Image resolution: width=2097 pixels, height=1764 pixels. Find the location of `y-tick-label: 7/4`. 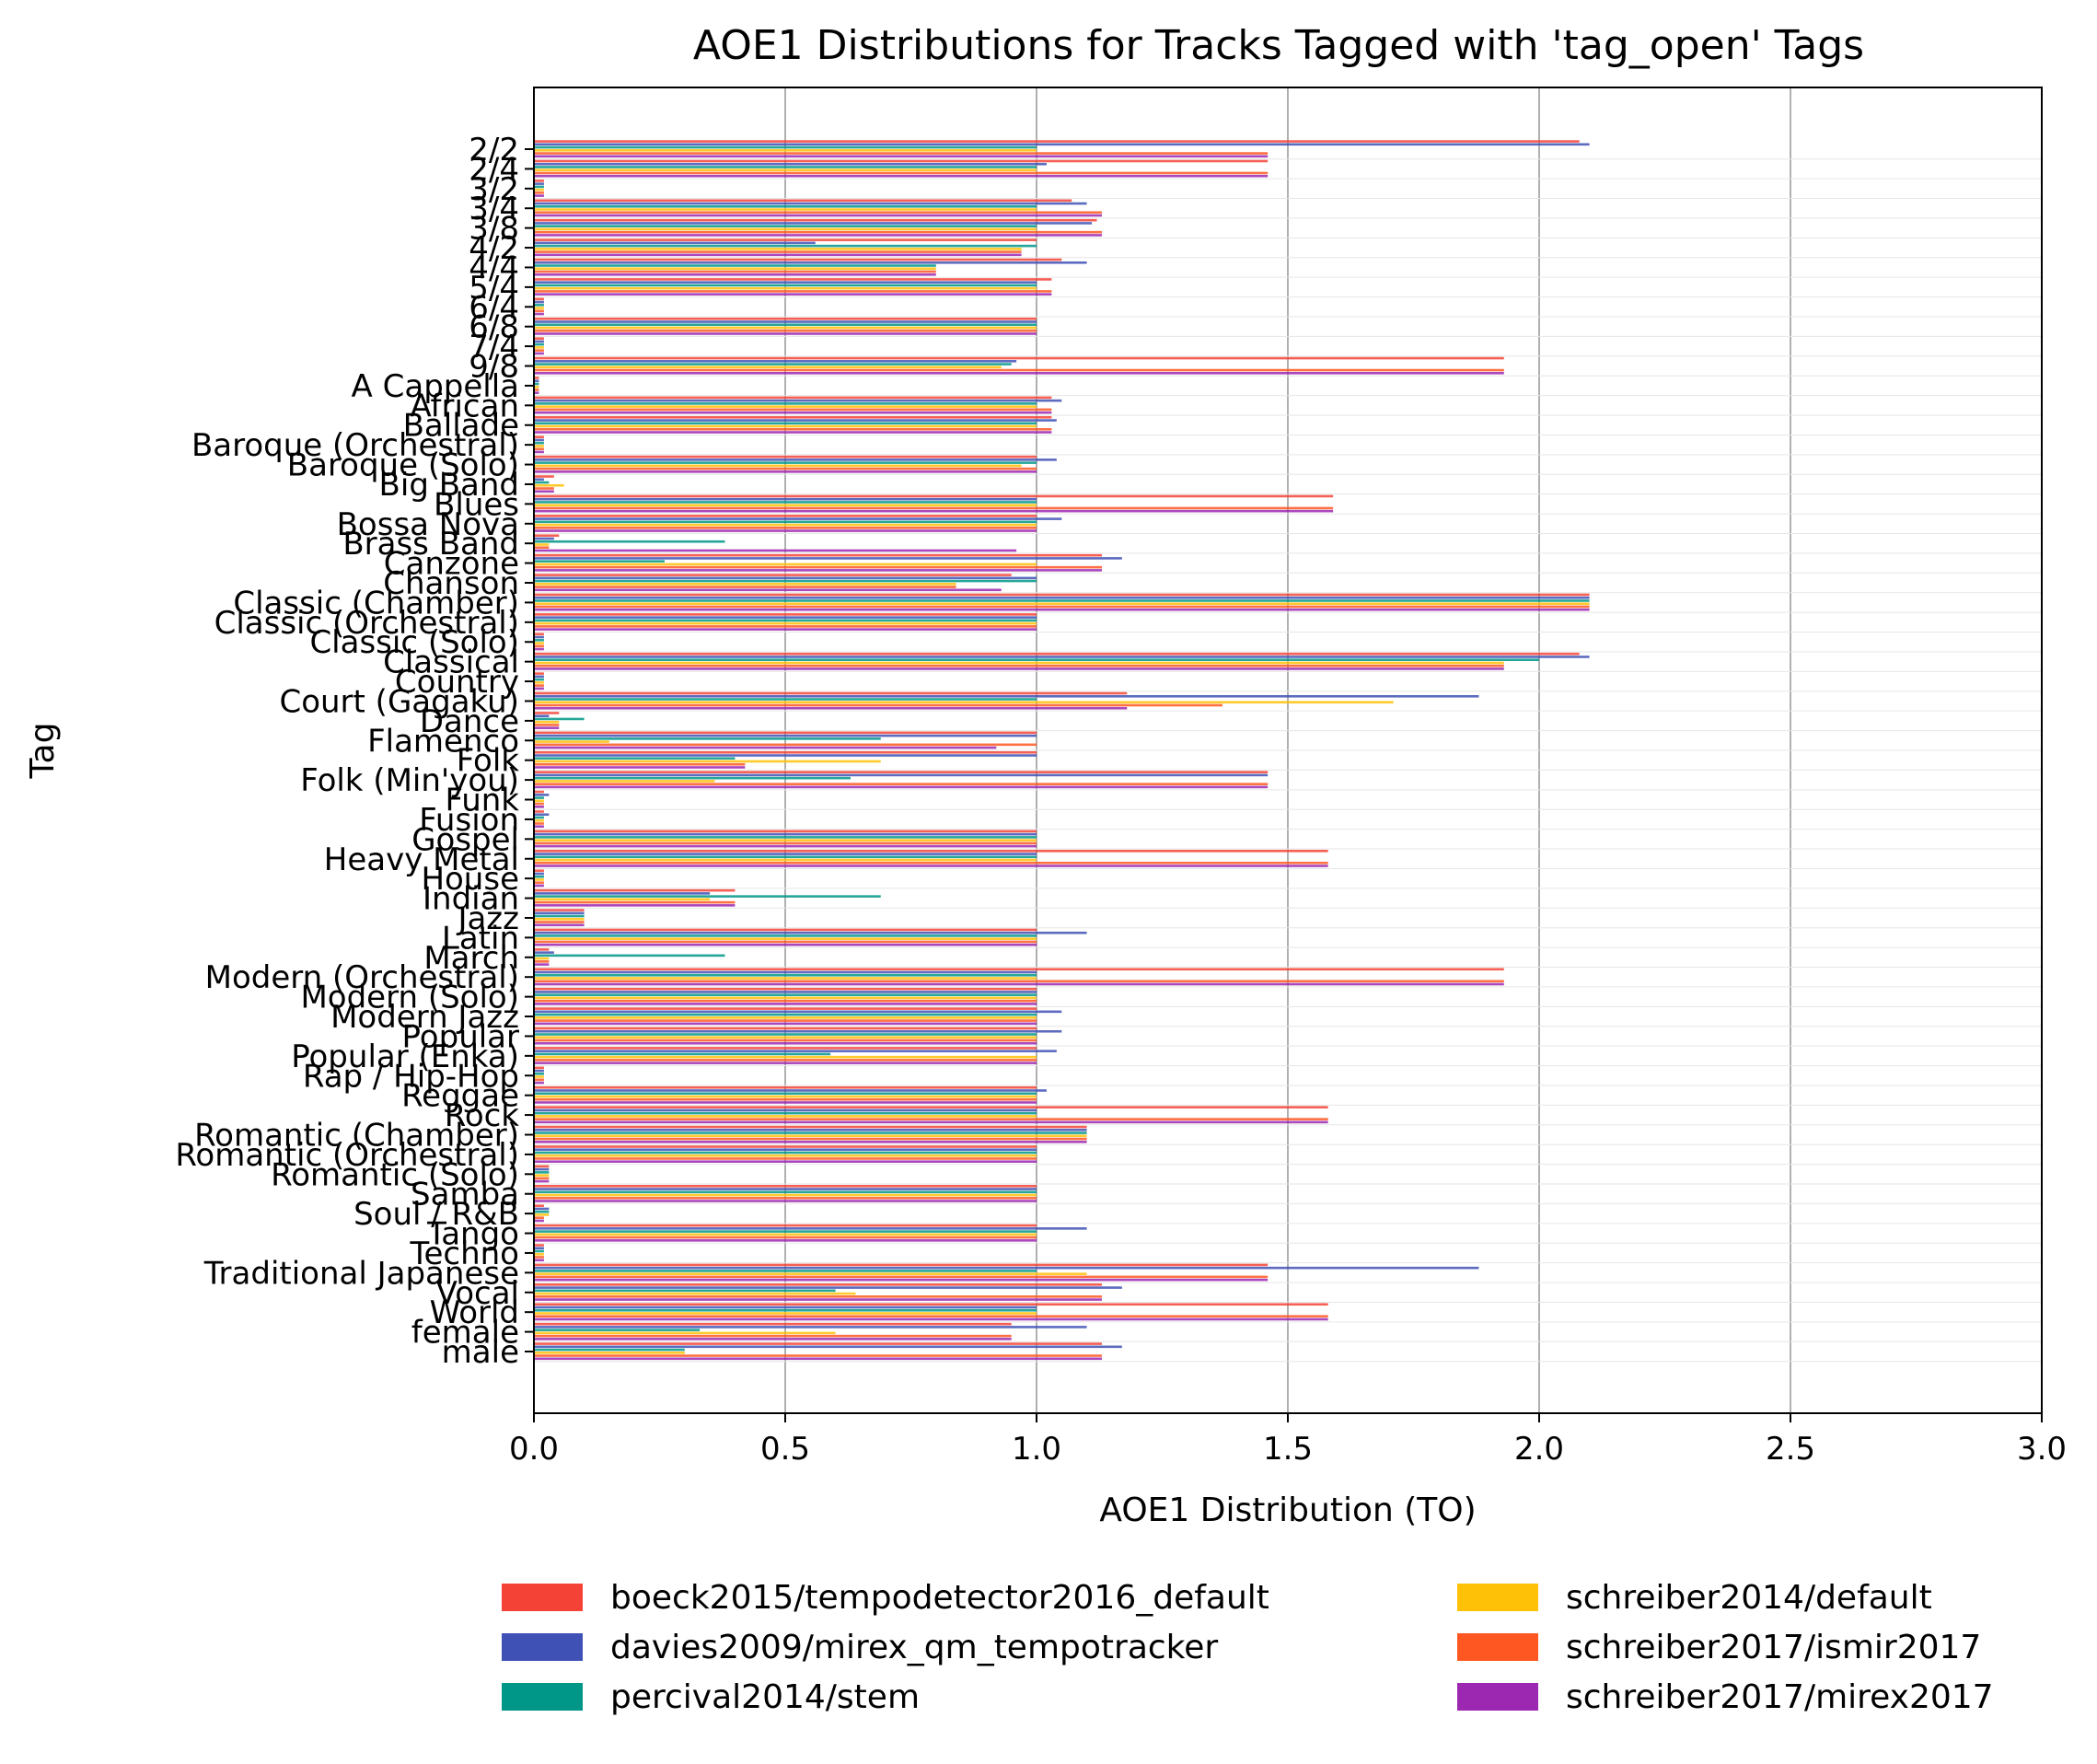

y-tick-label: 7/4 is located at coordinates (494, 347).